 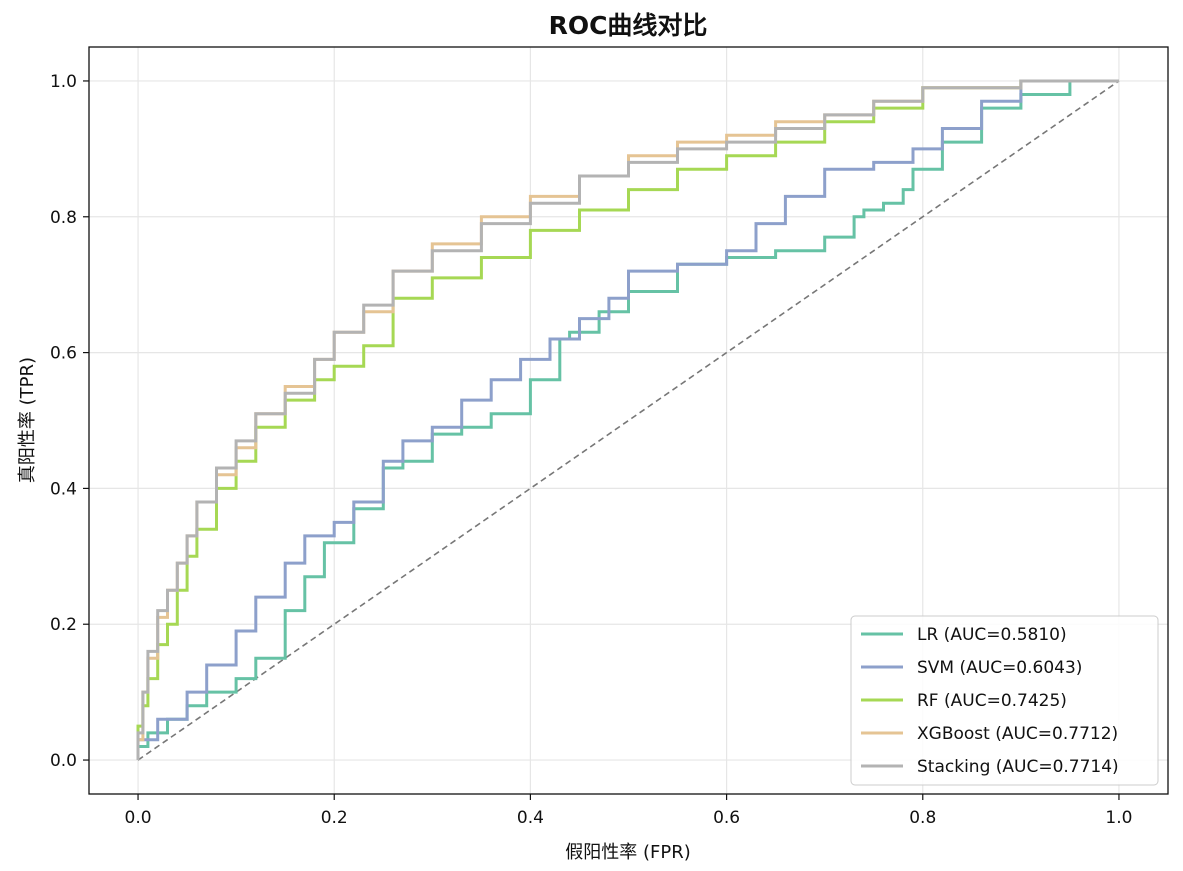 I want to click on legend-label-1: SVM (AUC=0.6043), so click(x=999, y=668).